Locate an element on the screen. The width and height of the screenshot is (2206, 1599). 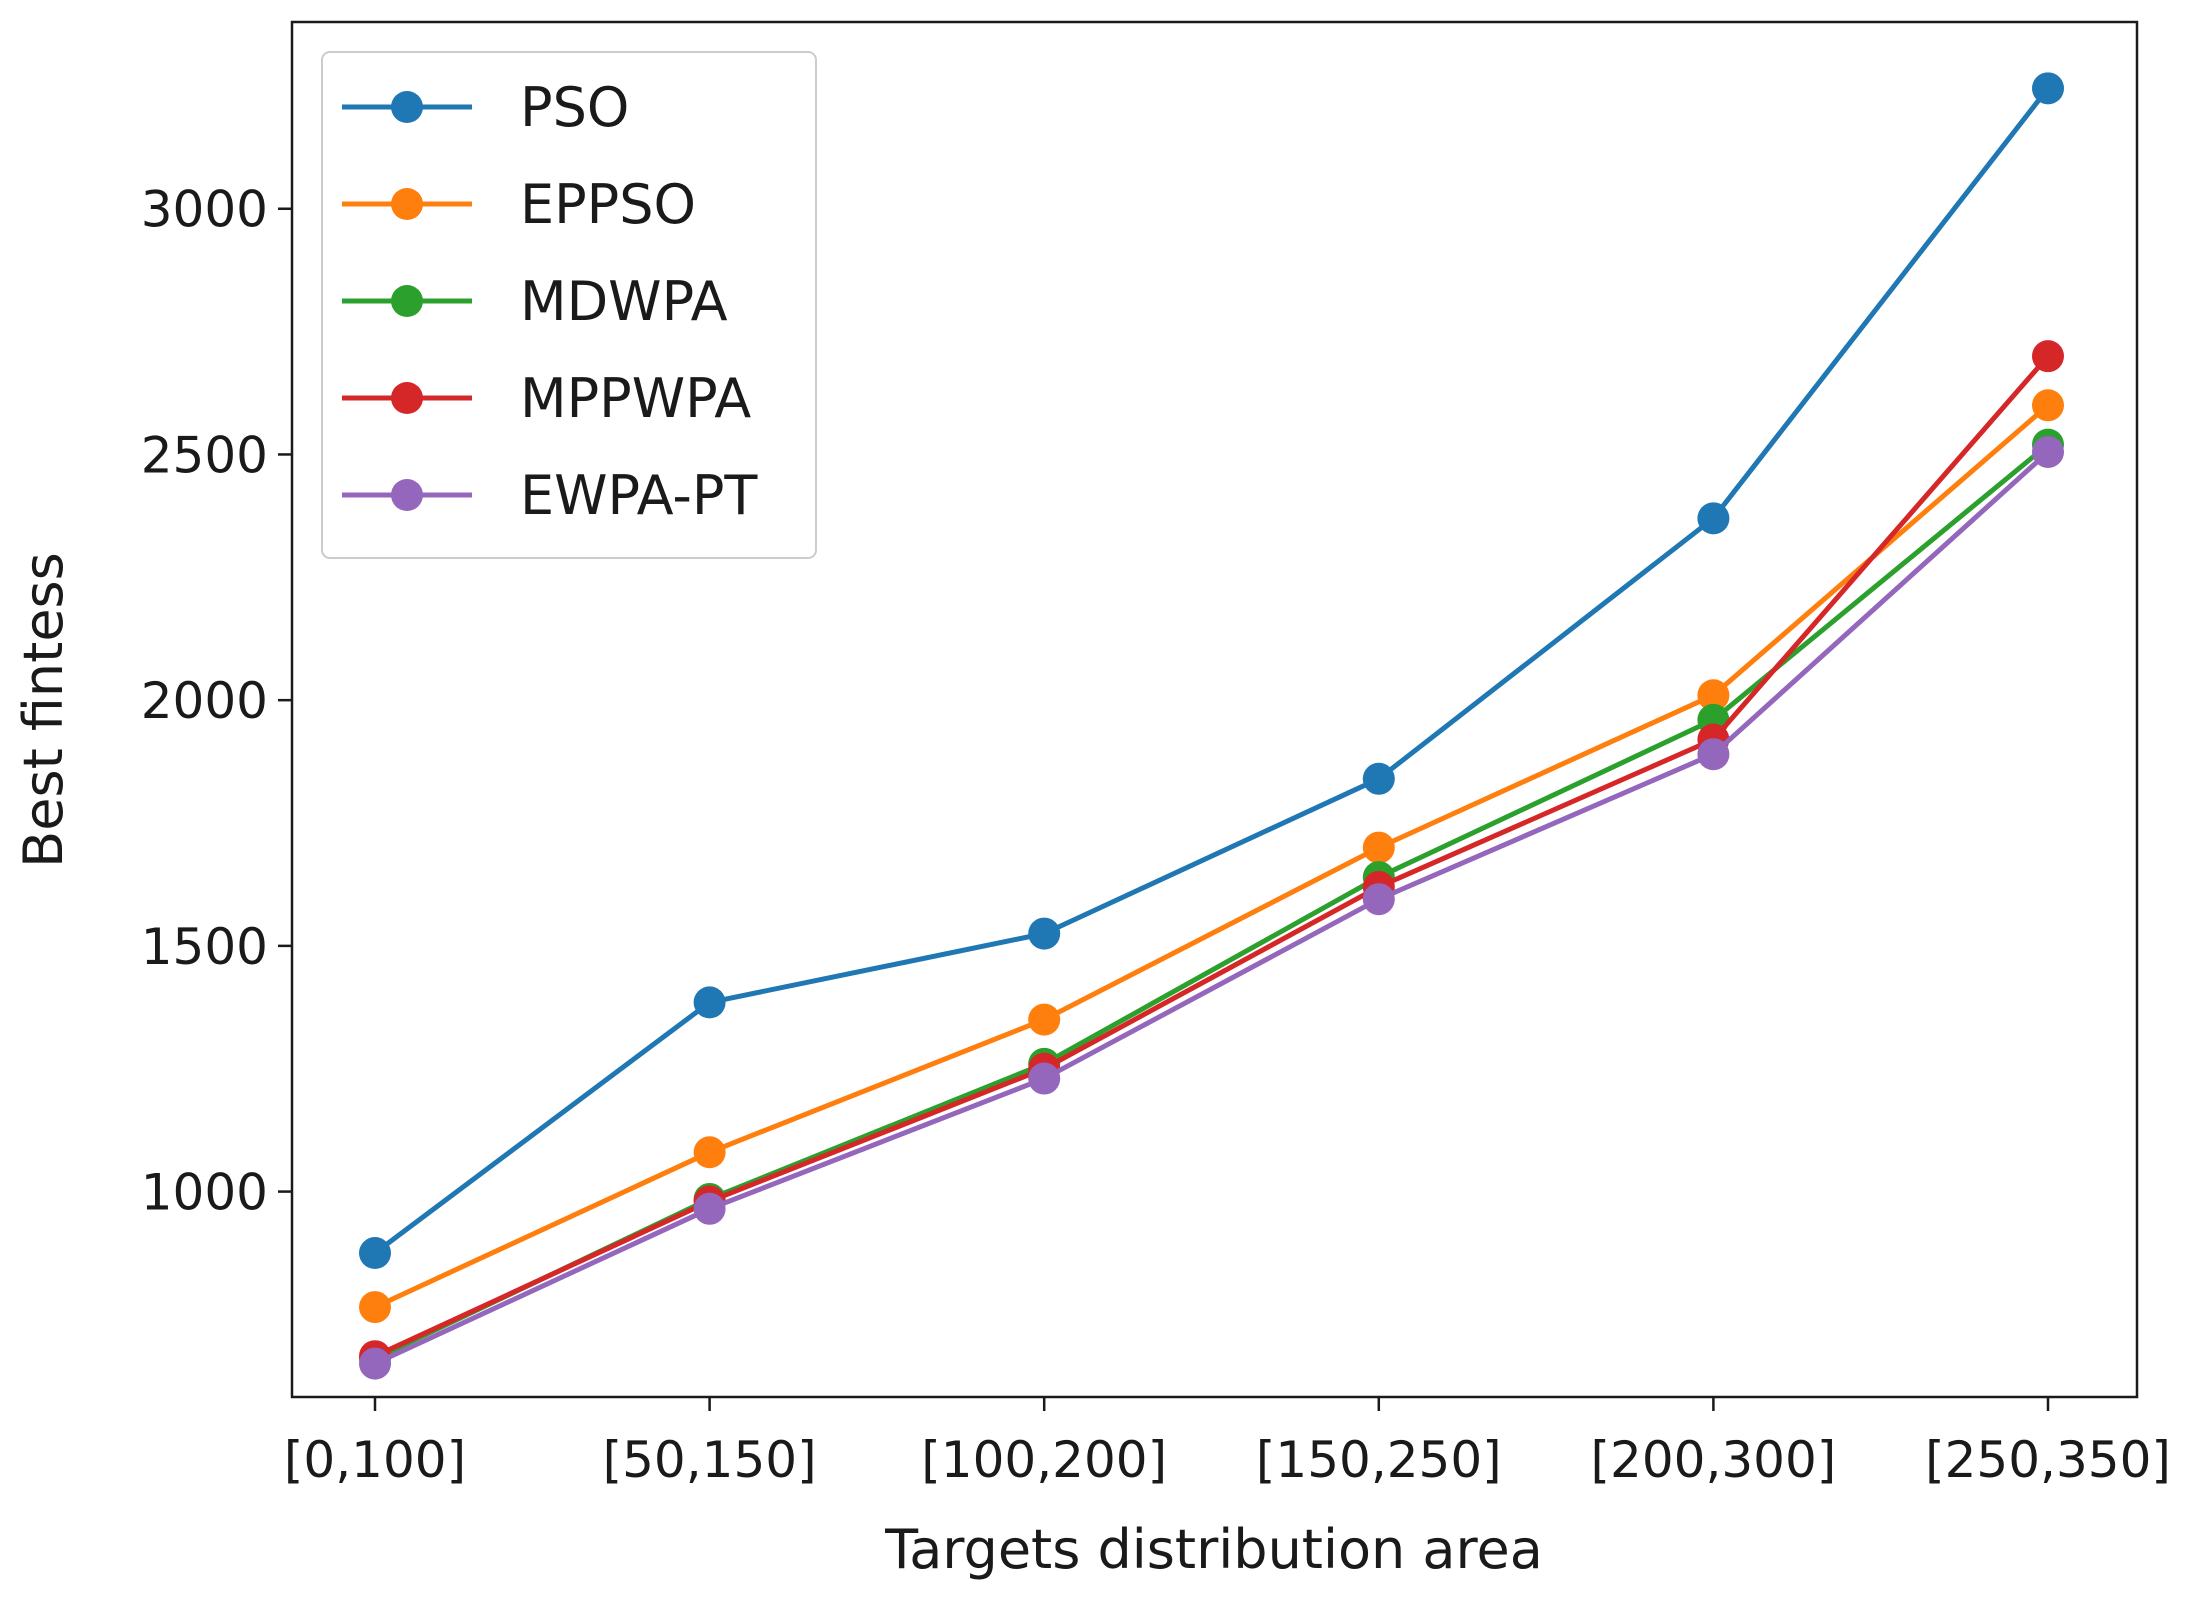
legend-item: PSO is located at coordinates (485, 107).